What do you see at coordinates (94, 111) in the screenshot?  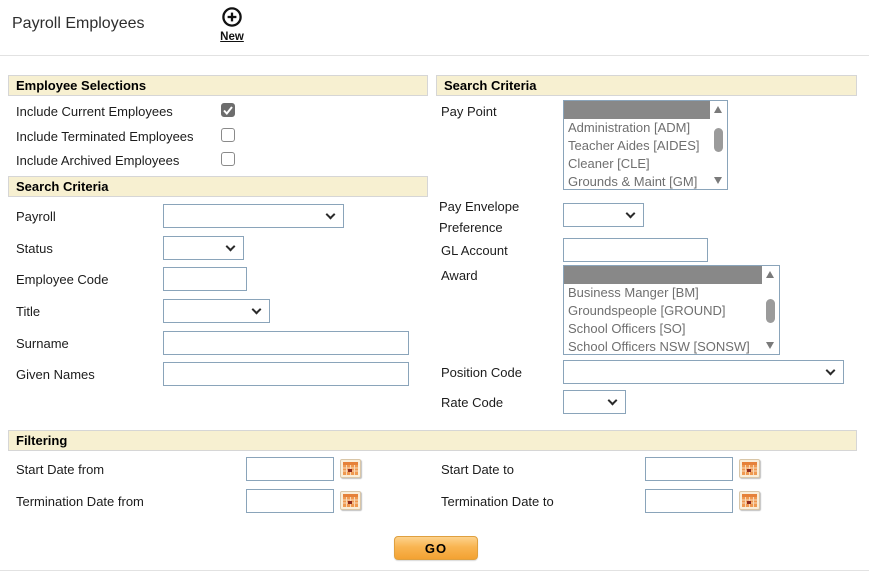 I see `include-current-label: Include Current Employees` at bounding box center [94, 111].